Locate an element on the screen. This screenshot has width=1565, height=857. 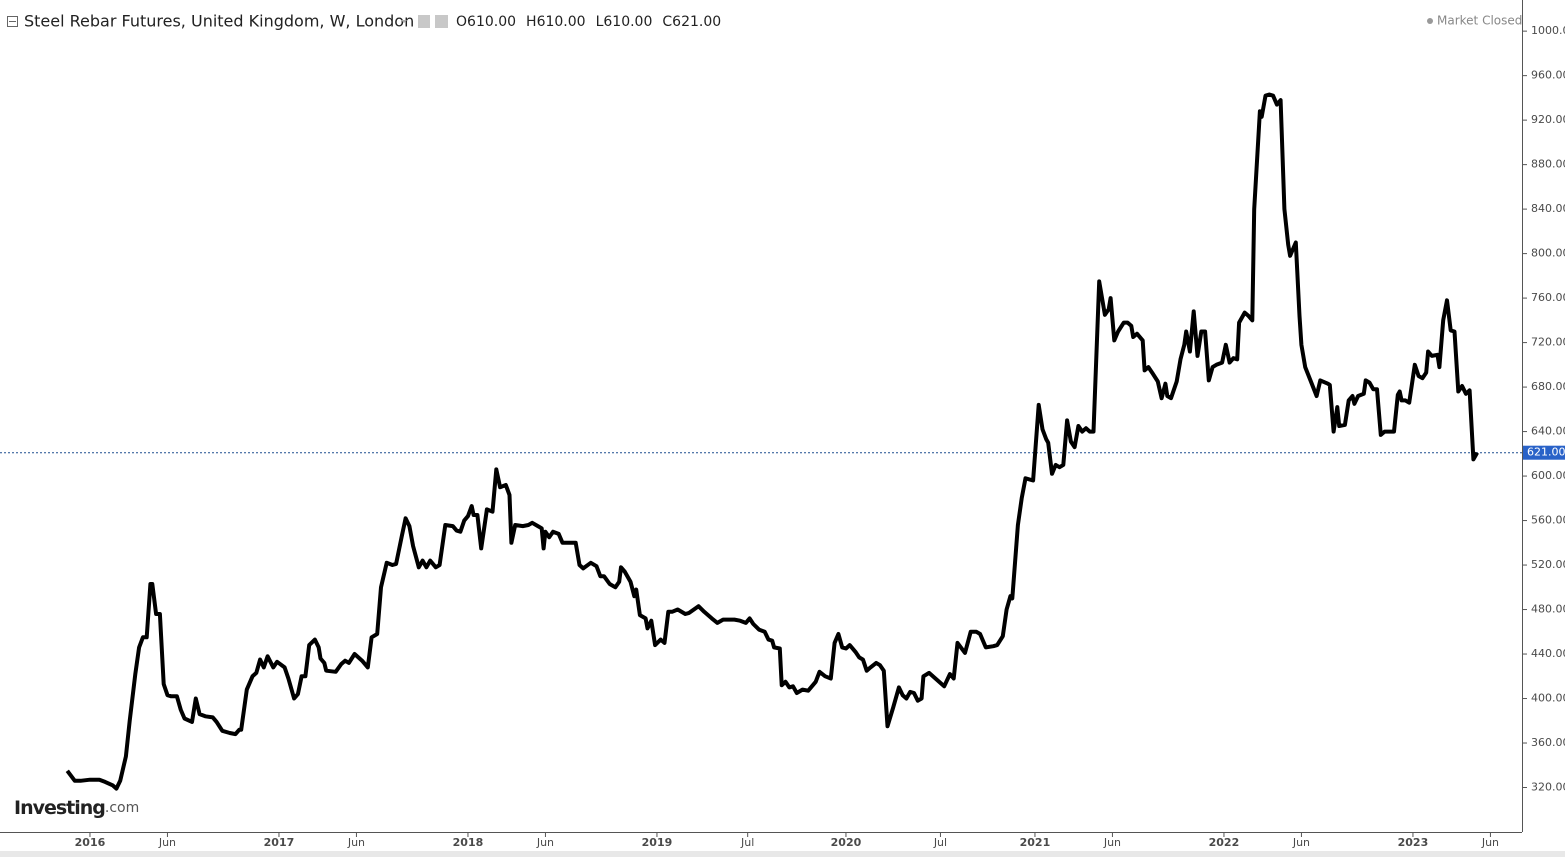
bottom-strip is located at coordinates (782, 854).